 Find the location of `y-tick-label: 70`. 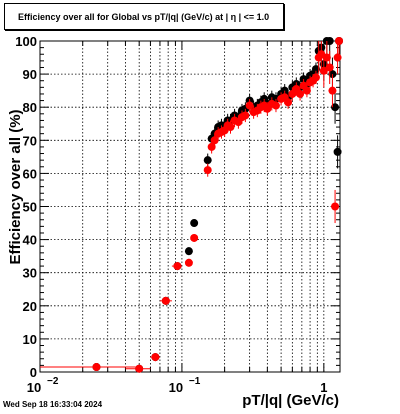

y-tick-label: 70 is located at coordinates (30, 140).